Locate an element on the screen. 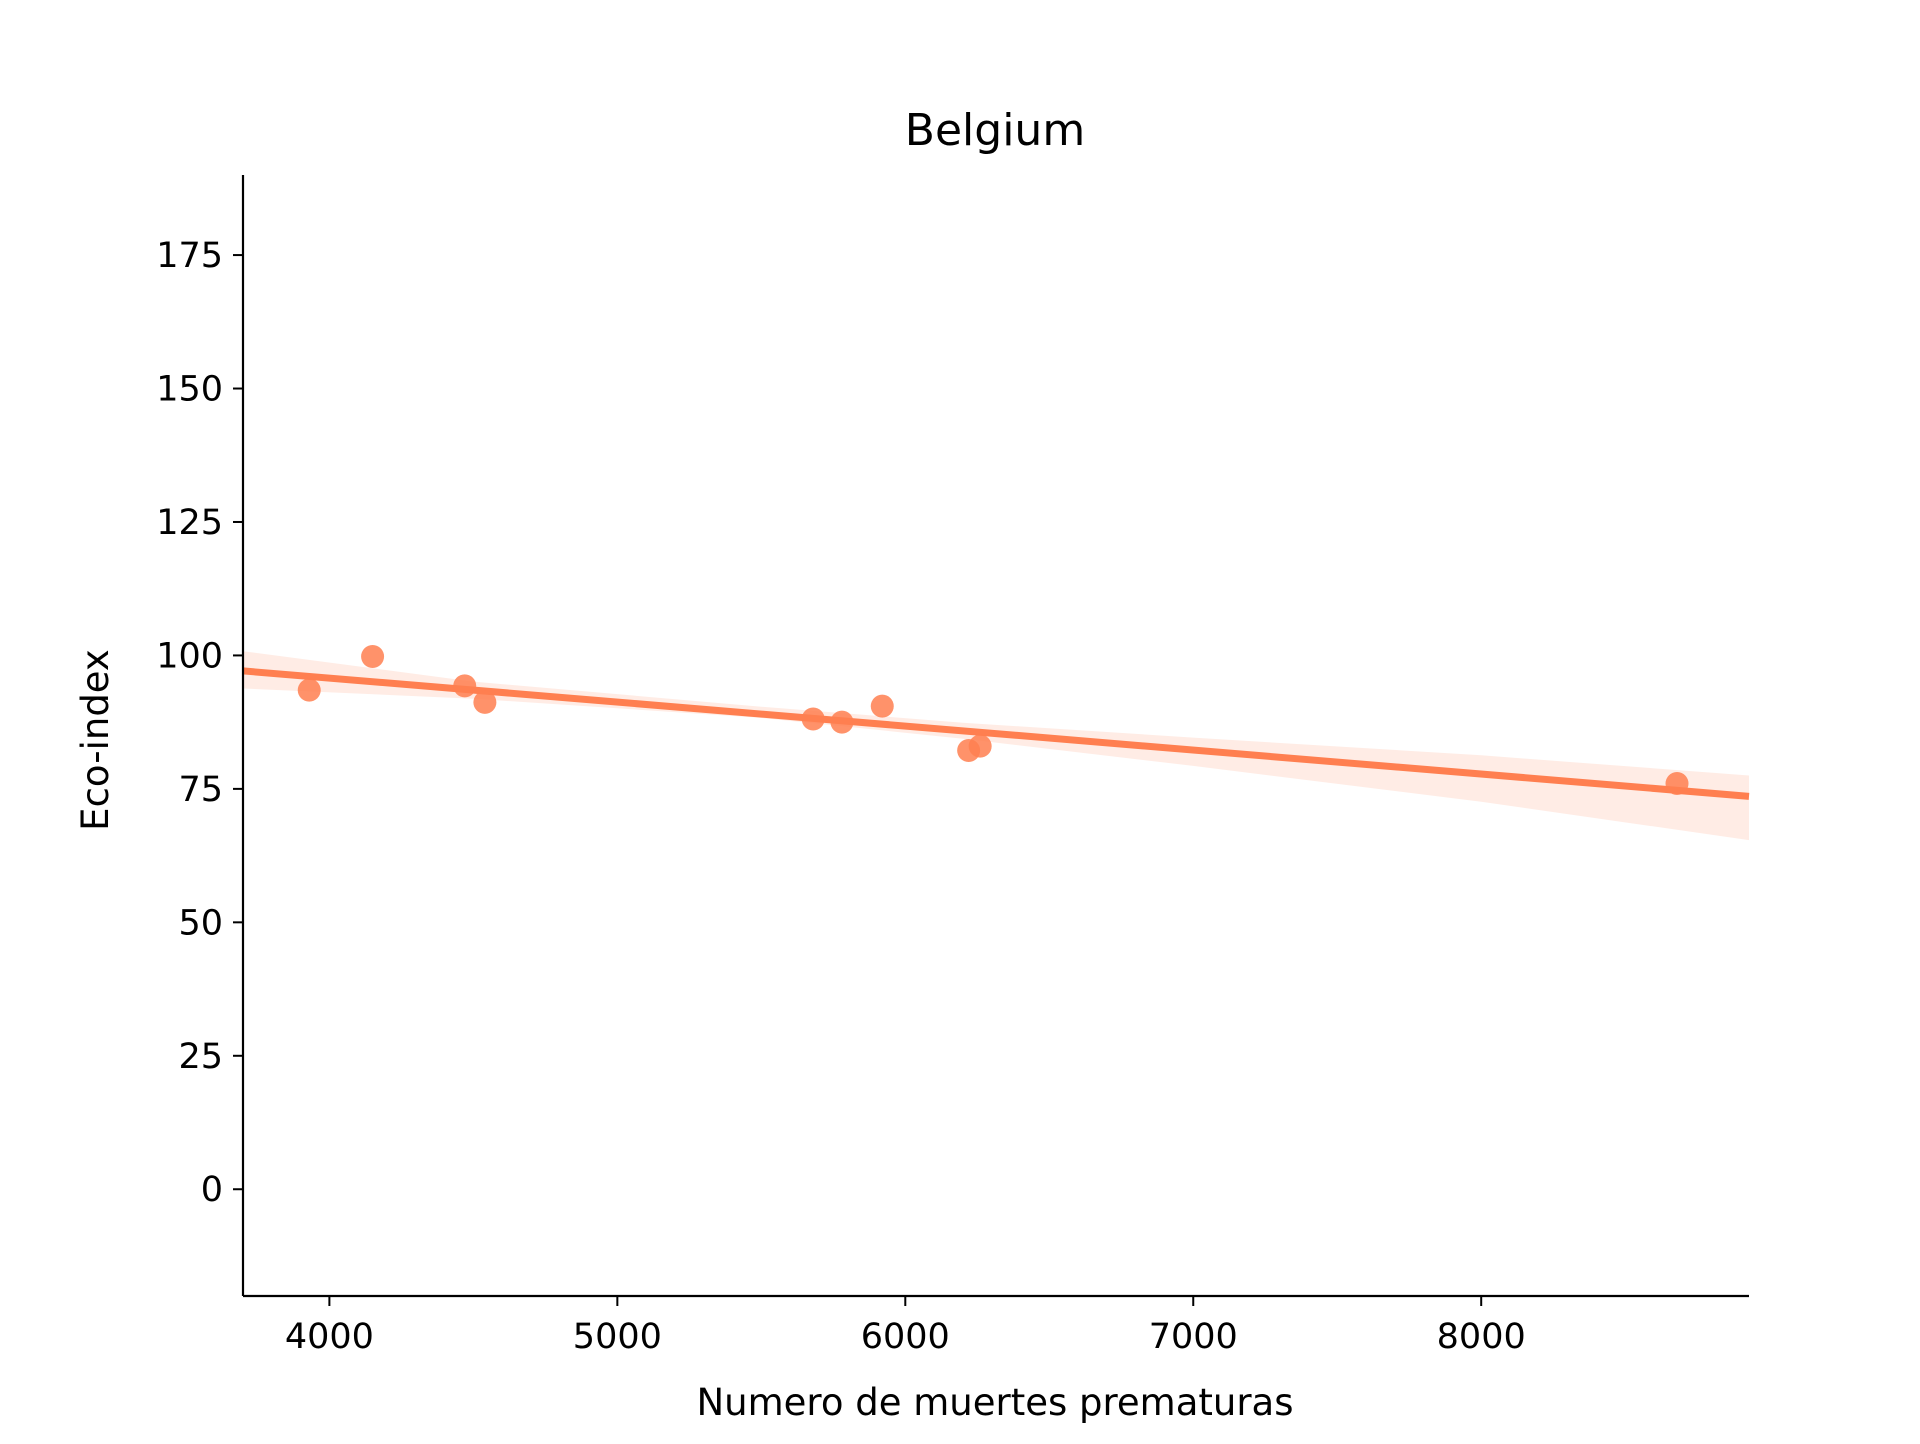 Image resolution: width=1920 pixels, height=1444 pixels. x-axis-label: Numero de muertes prematuras is located at coordinates (994, 1402).